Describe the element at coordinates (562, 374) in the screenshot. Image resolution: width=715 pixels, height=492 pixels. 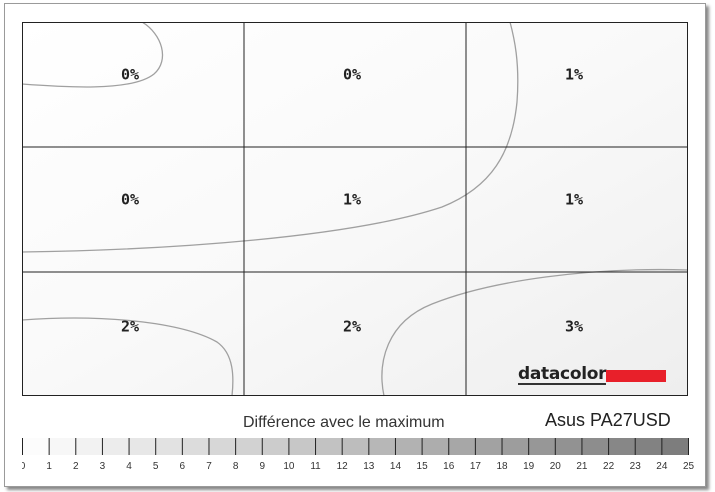
I see `logo-text: datacolor` at that location.